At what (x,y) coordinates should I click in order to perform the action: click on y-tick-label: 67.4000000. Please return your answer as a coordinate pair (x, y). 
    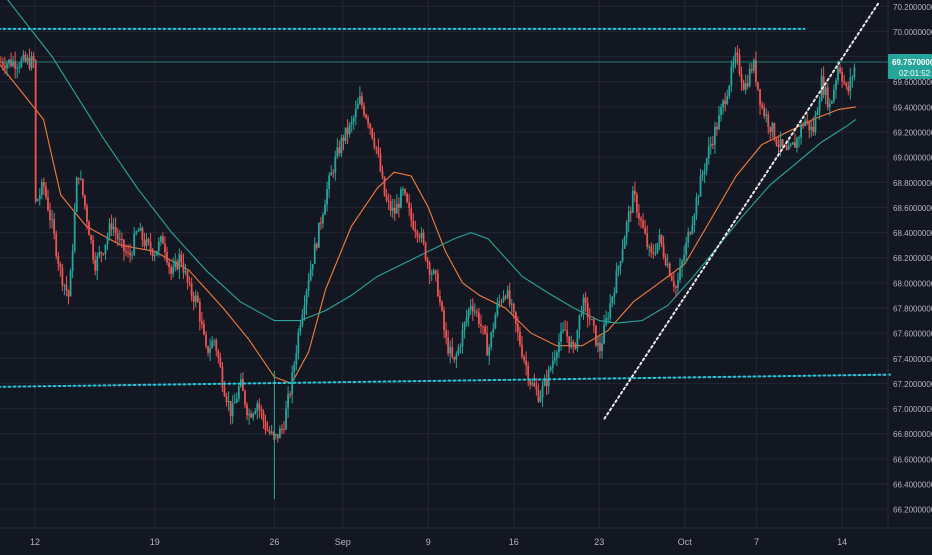
    Looking at the image, I should click on (912, 359).